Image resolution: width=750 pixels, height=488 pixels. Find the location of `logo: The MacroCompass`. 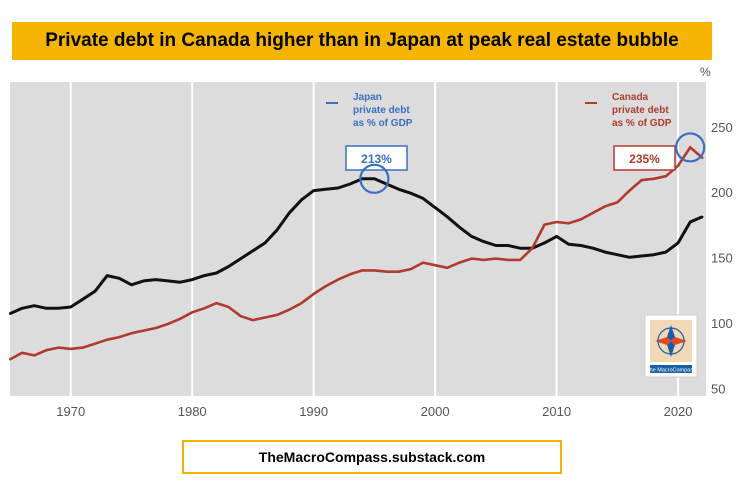

logo: The MacroCompass is located at coordinates (671, 346).